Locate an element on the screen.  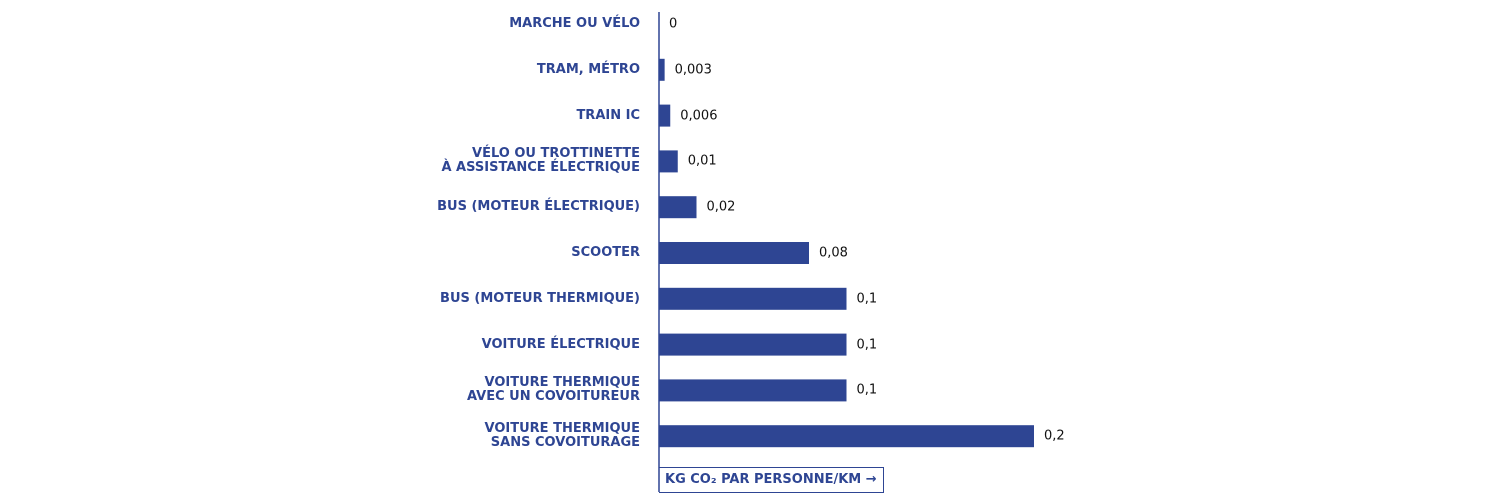
value-label: 0 is located at coordinates (673, 24).